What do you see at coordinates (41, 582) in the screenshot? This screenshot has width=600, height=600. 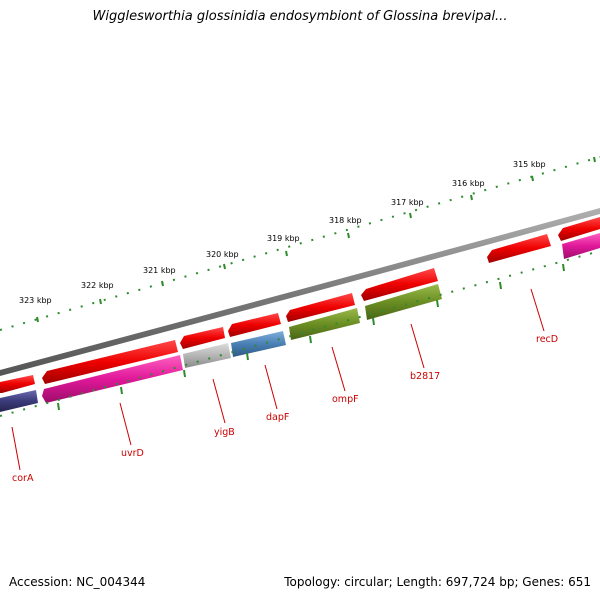 I see `accession-label: Accession:` at bounding box center [41, 582].